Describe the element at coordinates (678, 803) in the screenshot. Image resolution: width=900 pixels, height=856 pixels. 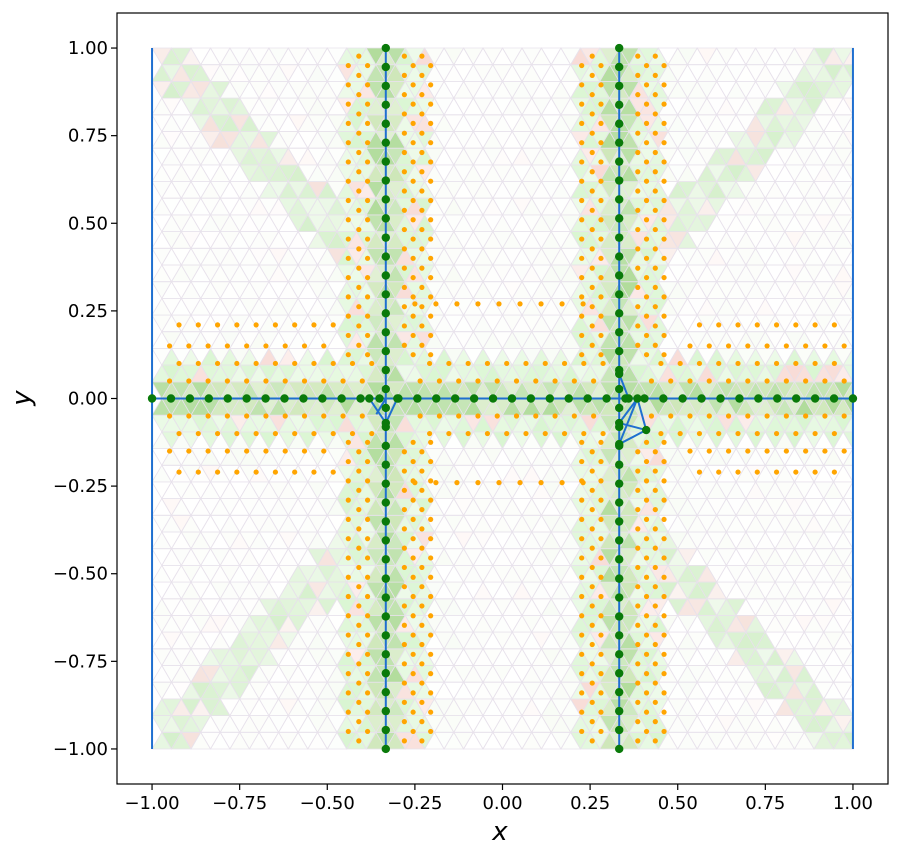
I see `x-tick-label: 0.50` at that location.